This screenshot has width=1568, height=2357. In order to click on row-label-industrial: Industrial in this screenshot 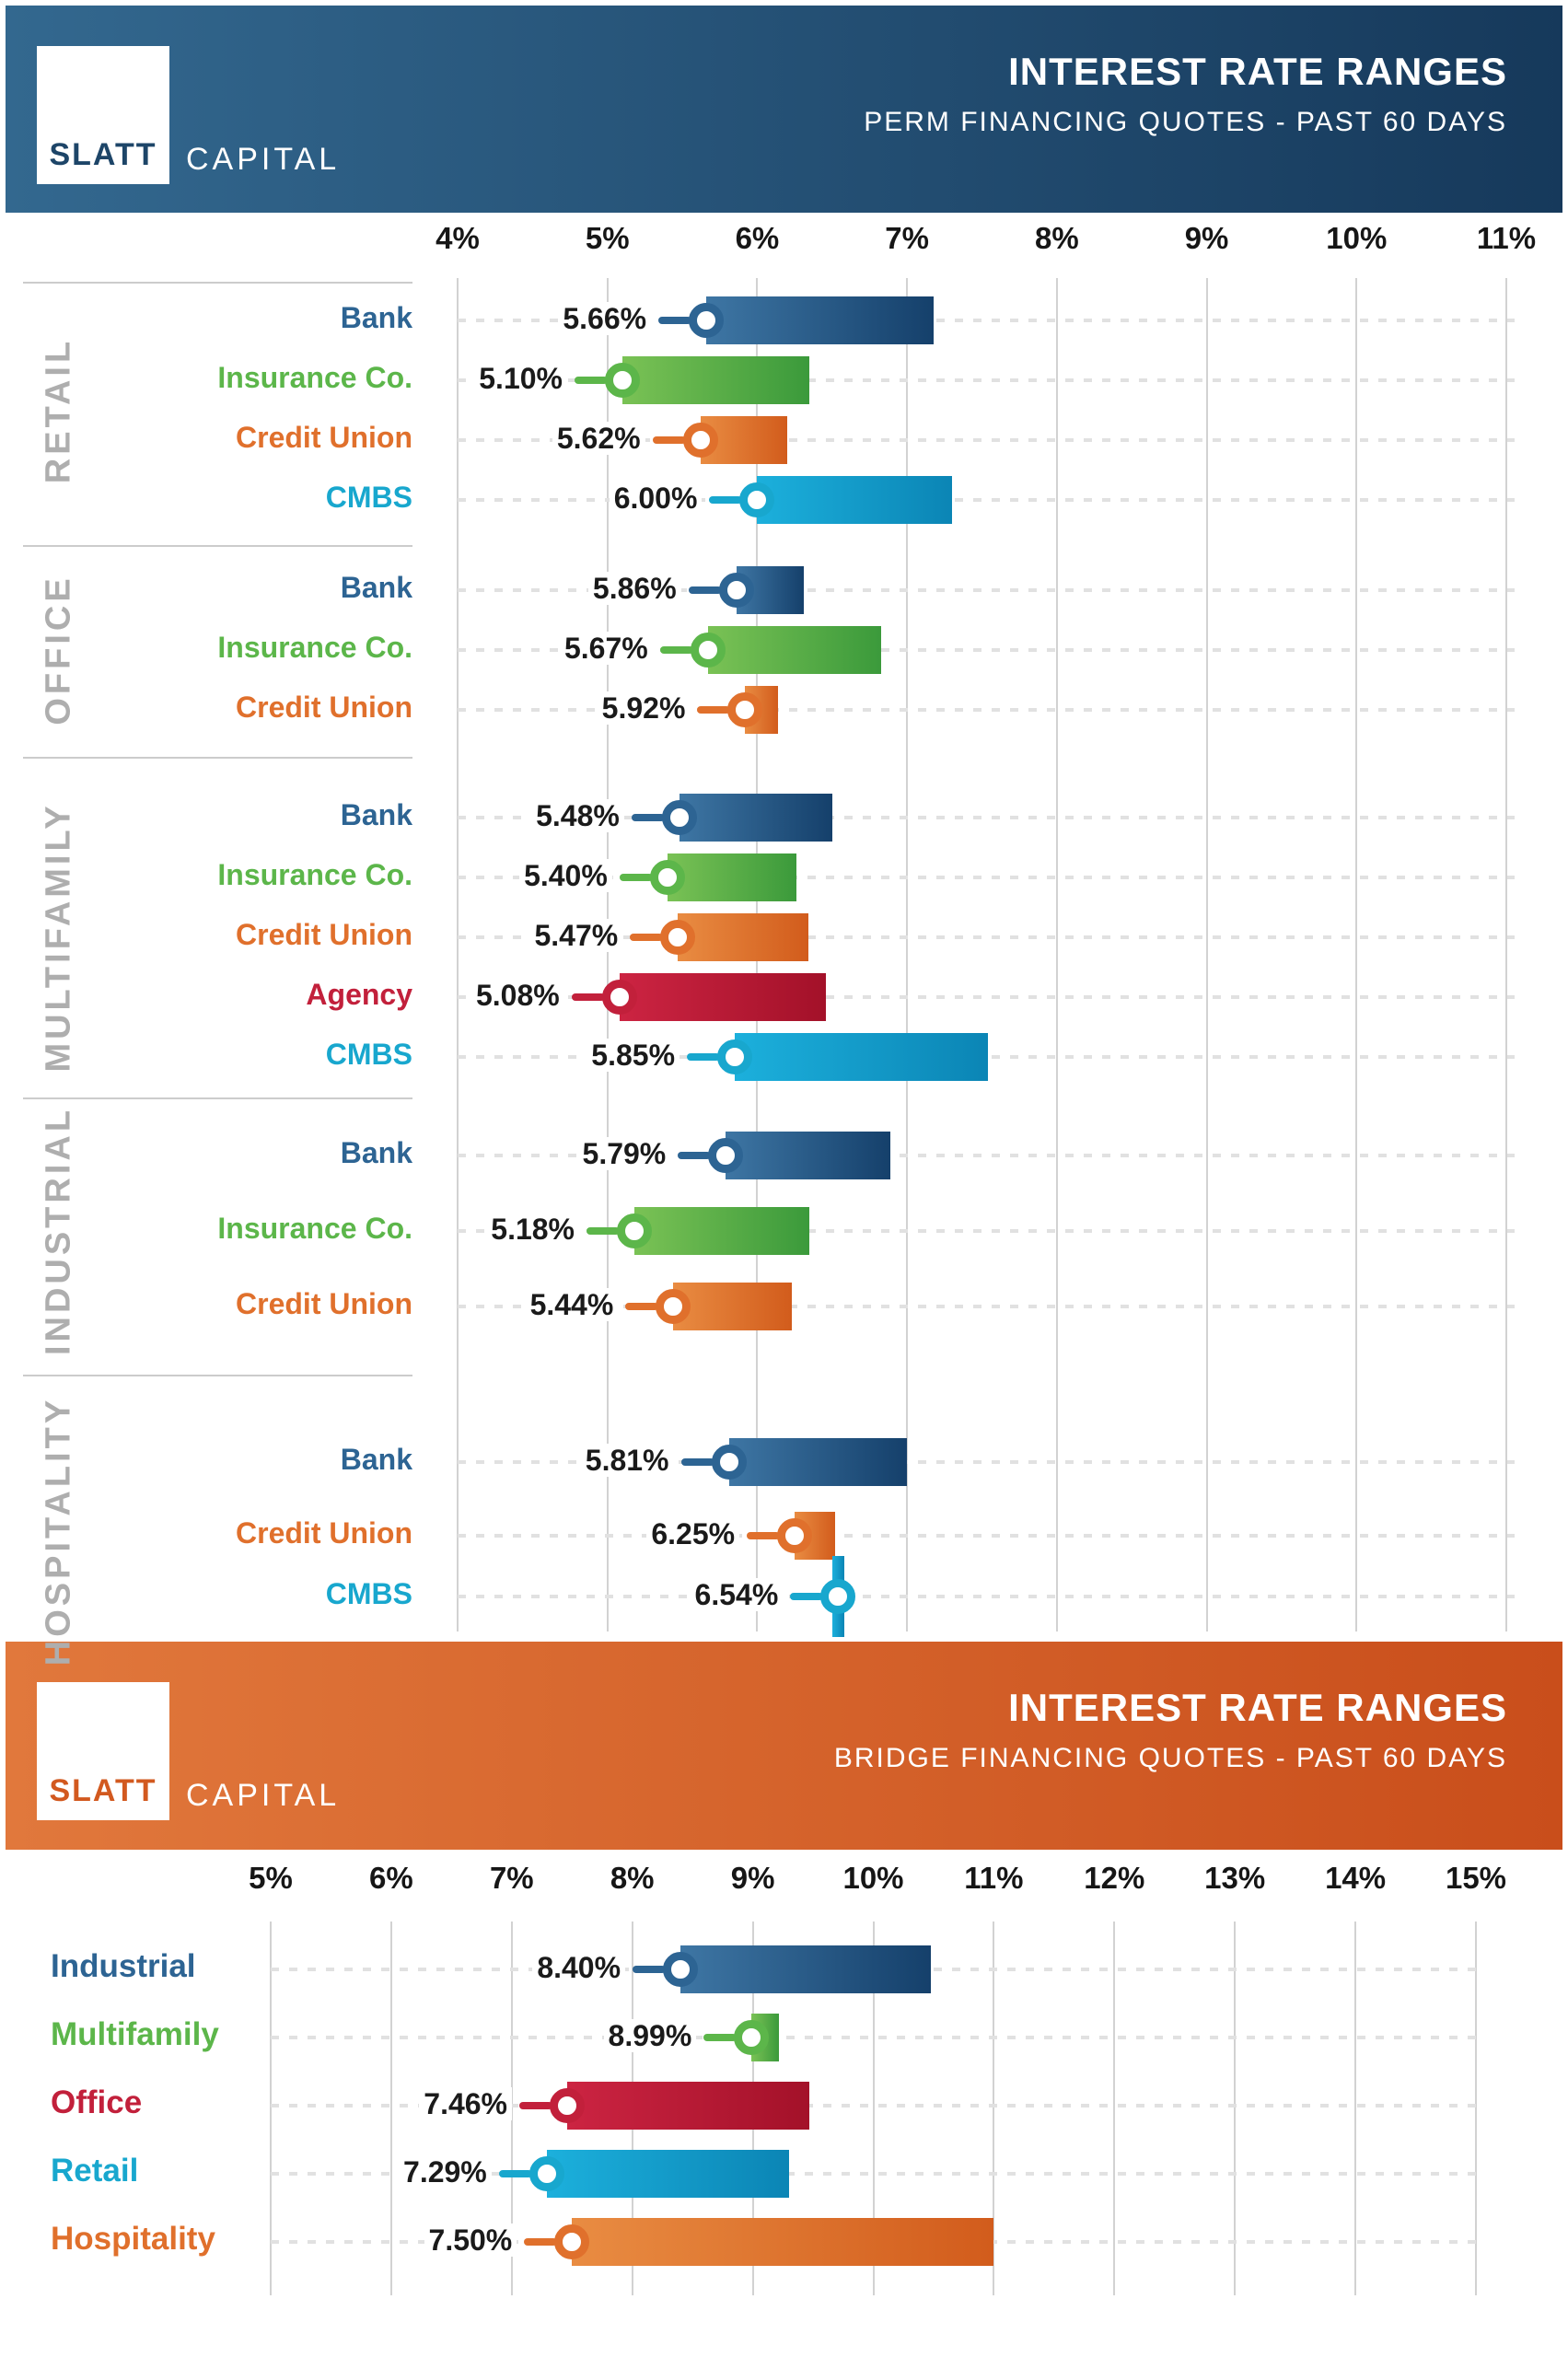, I will do `click(123, 1966)`.